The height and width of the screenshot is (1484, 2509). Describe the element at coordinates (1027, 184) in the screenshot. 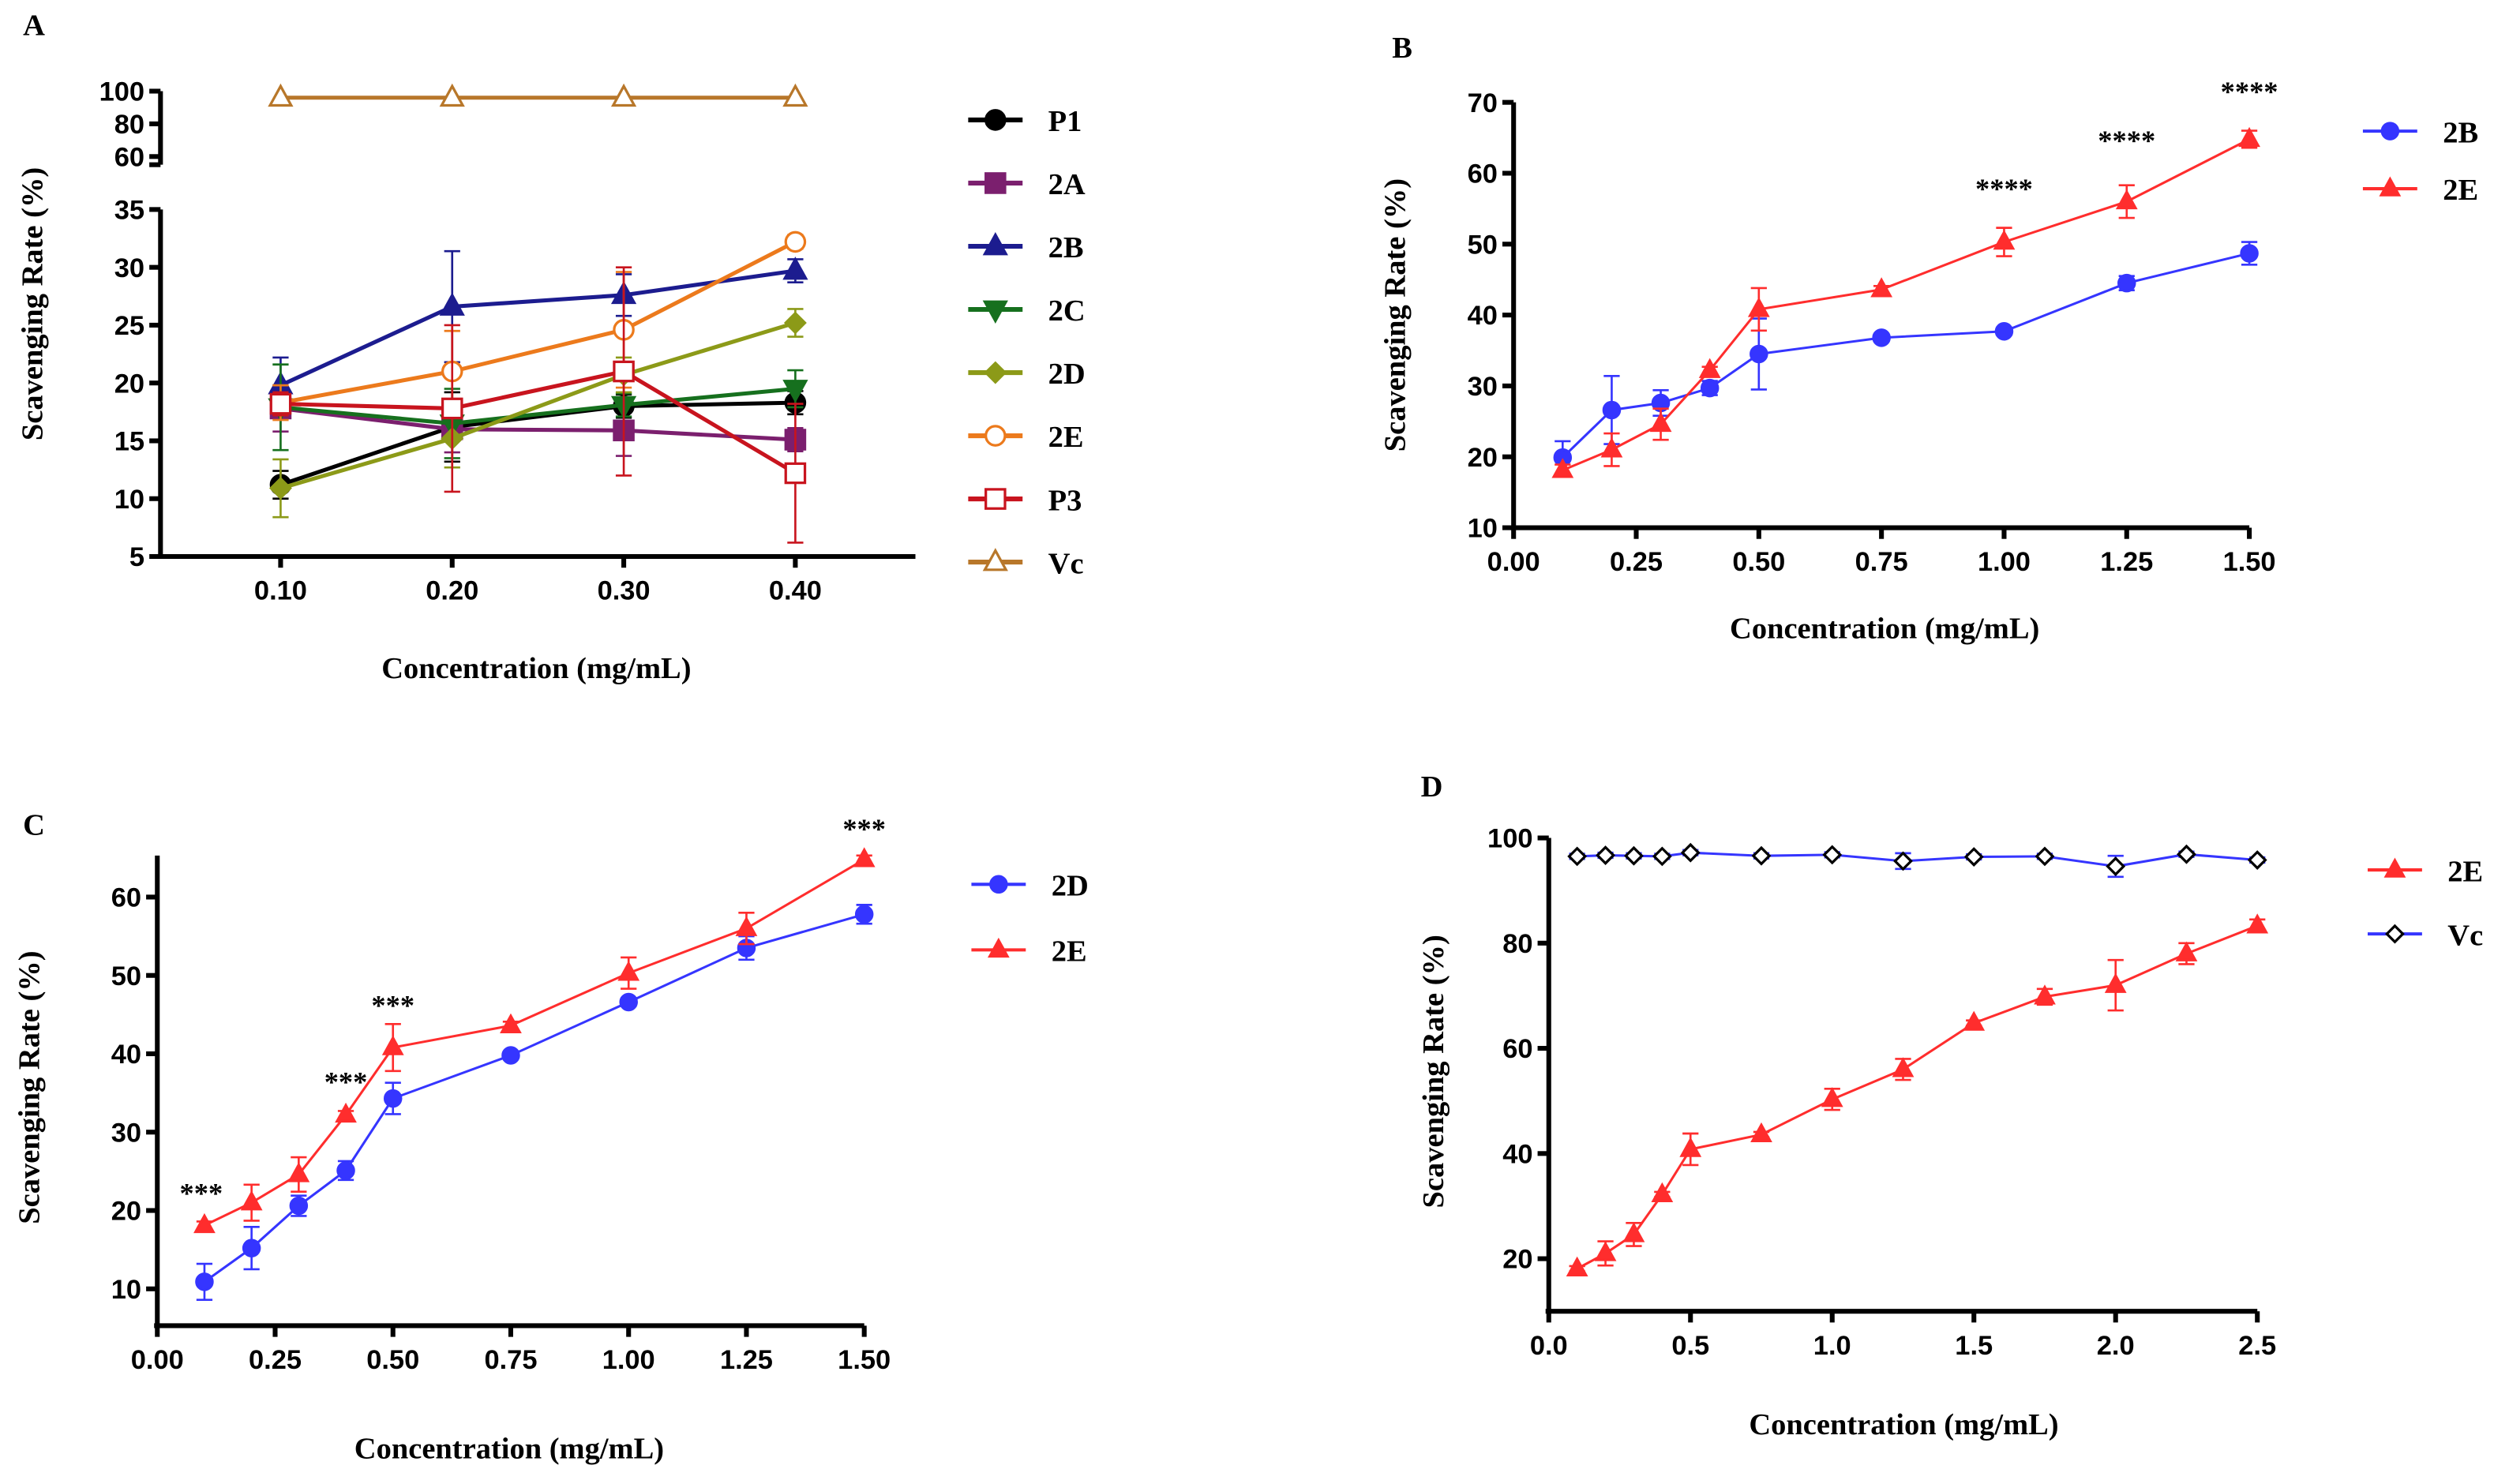

I see `legend-item: 2A` at that location.